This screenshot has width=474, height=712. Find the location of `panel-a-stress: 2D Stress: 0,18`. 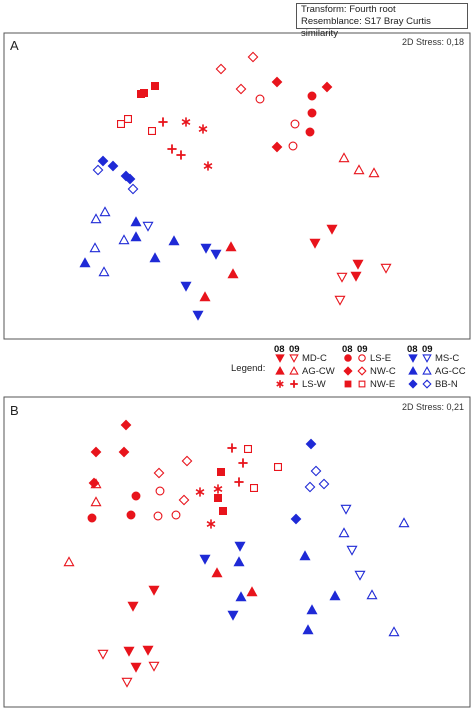

panel-a-stress: 2D Stress: 0,18 is located at coordinates (433, 42).